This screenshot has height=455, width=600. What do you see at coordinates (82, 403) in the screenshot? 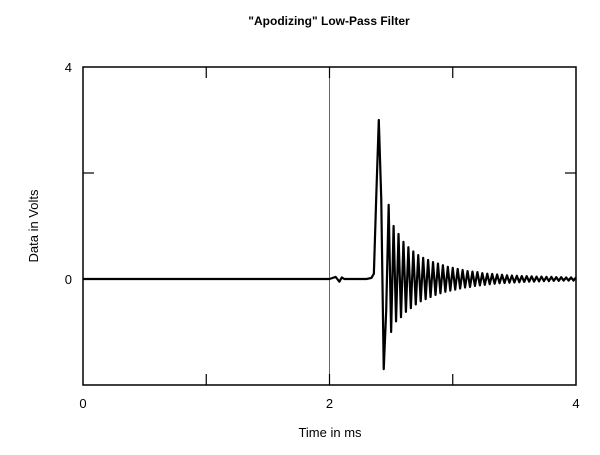
I see `x-tick-label: 0` at bounding box center [82, 403].